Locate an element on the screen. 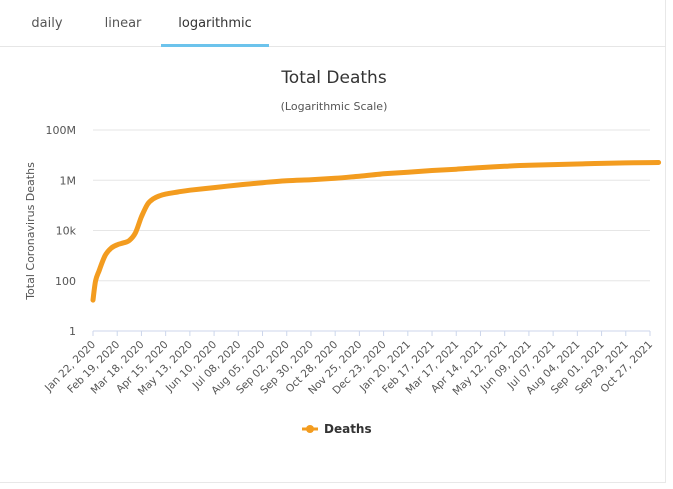  y-axis-ticks: 1 100 10k 1M 100M is located at coordinates (61, 231).